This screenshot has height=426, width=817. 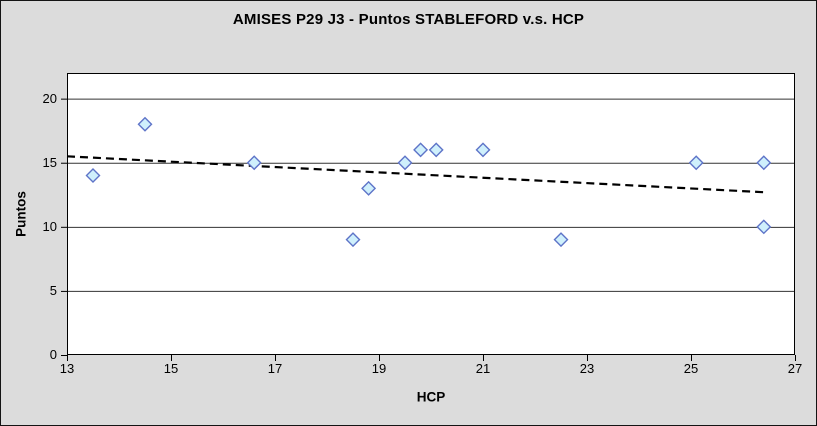 I want to click on x-axis-tick-label: 23, so click(x=587, y=368).